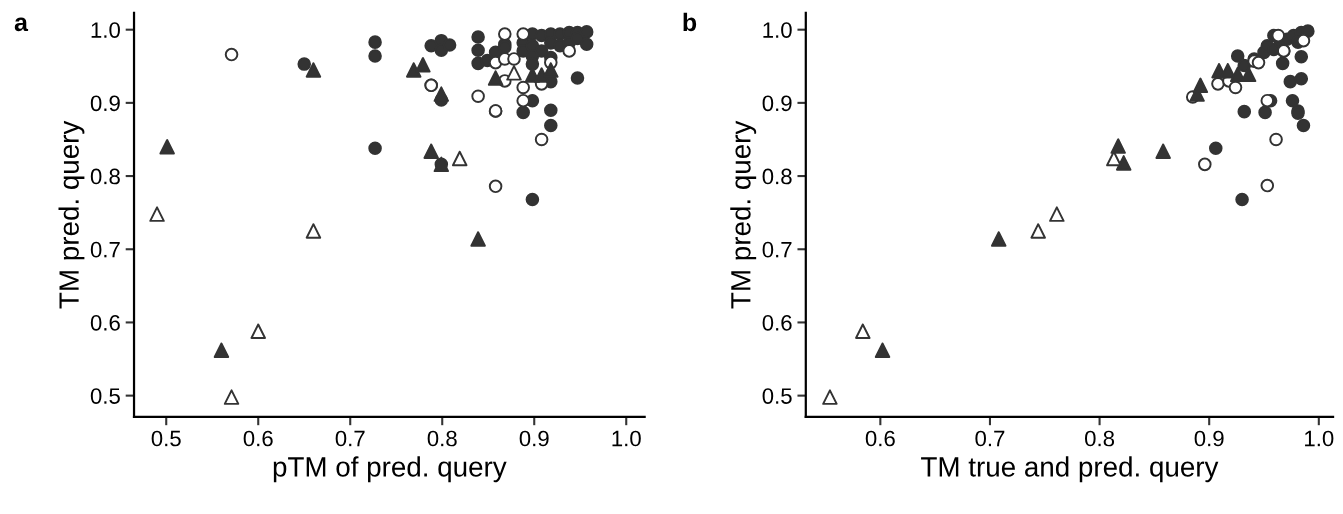 The width and height of the screenshot is (1343, 514). Describe the element at coordinates (390, 469) in the screenshot. I see `x-axis-title: pTM of pred. query` at that location.